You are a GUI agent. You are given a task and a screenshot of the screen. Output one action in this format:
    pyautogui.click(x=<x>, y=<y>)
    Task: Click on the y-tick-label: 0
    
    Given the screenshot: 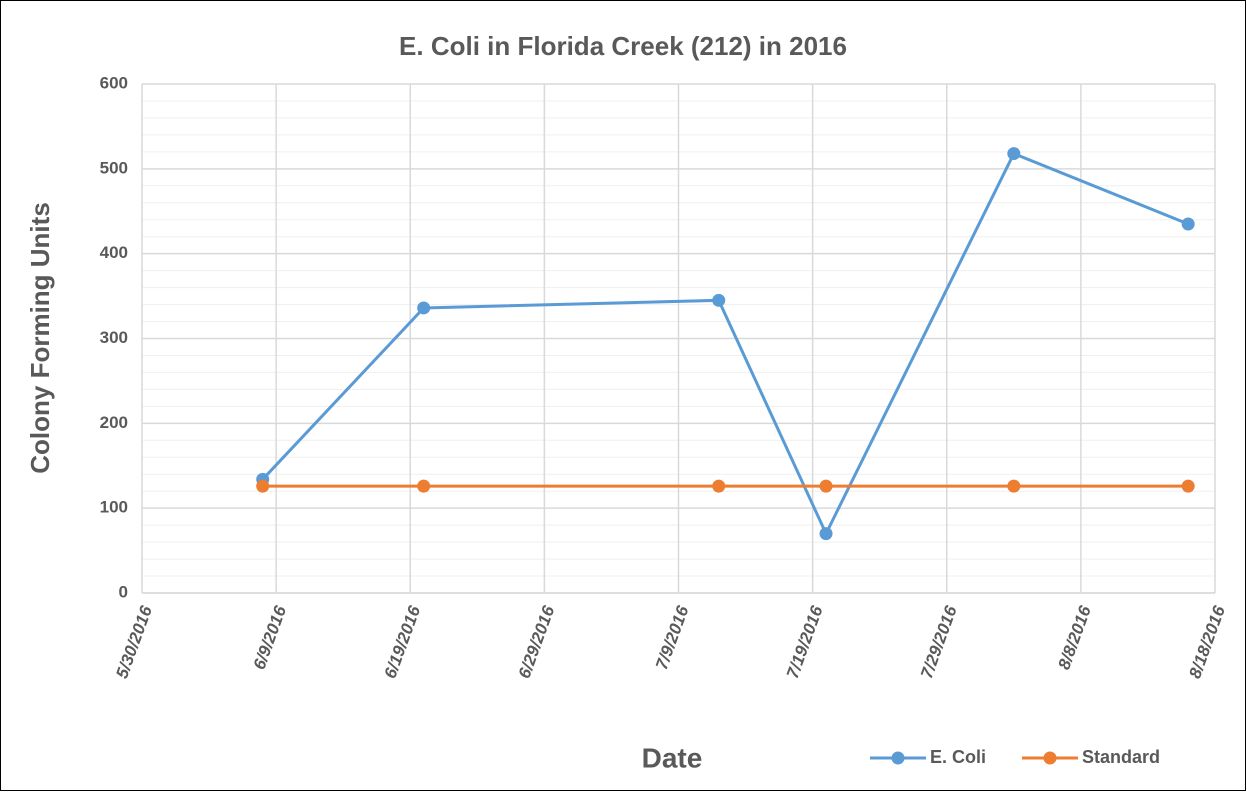 What is the action you would take?
    pyautogui.click(x=123, y=591)
    